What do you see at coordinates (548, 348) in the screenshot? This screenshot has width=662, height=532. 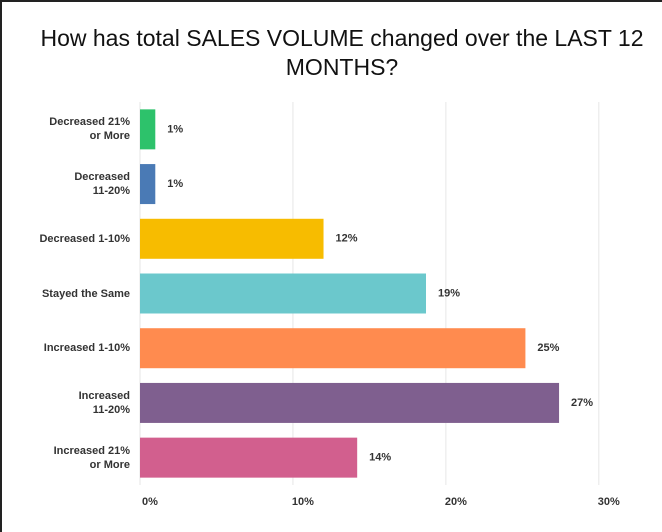 I see `data-label: 25%` at bounding box center [548, 348].